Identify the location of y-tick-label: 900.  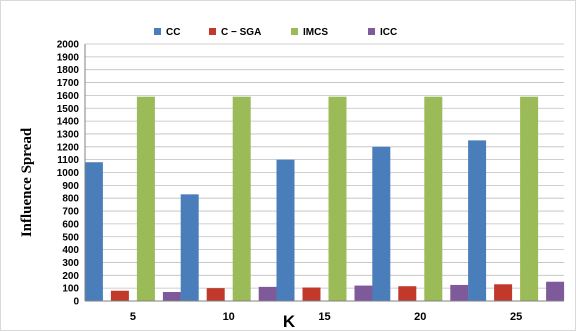
(70, 186).